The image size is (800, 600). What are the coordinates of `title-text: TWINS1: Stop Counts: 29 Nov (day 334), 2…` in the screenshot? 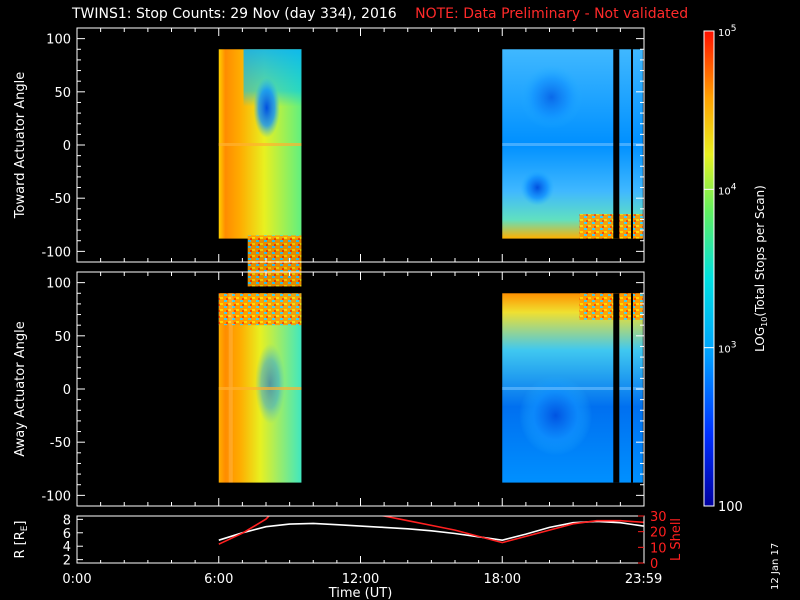 It's located at (234, 14).